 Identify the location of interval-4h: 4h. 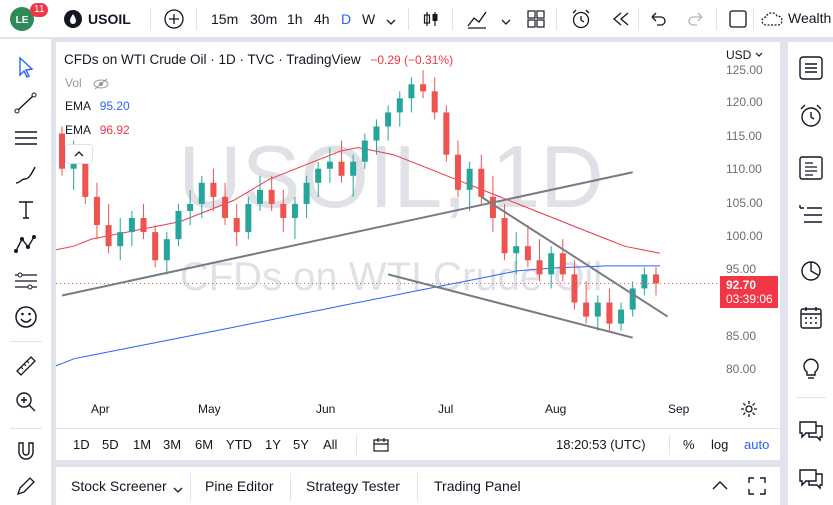
(322, 19).